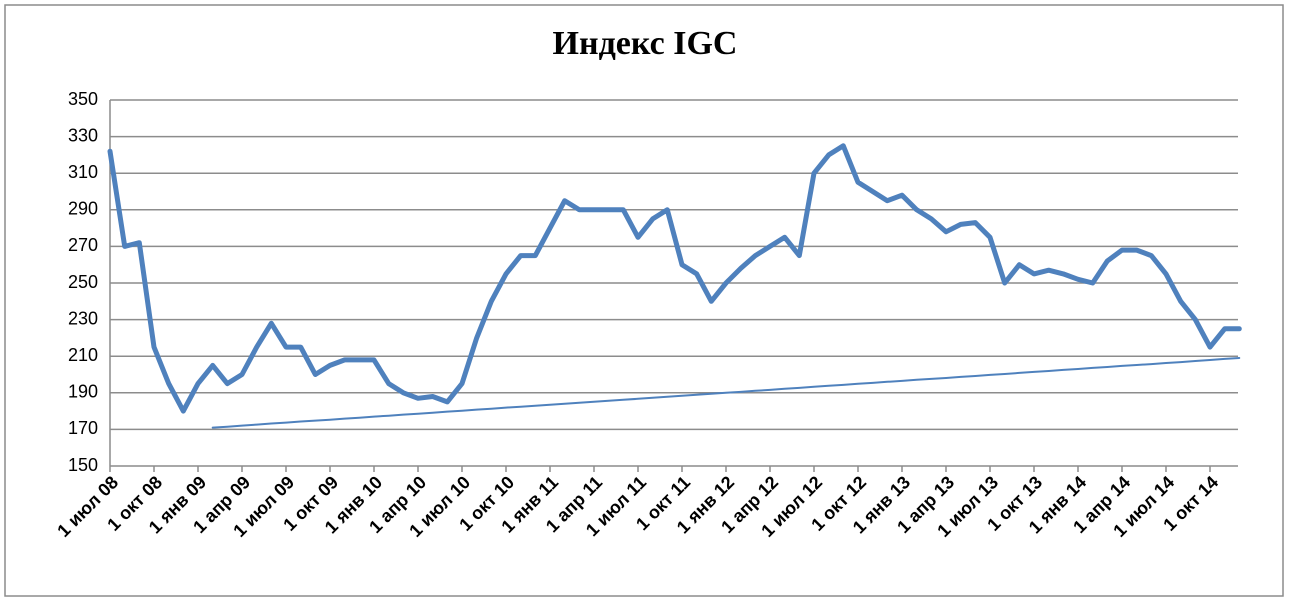 This screenshot has width=1289, height=603. I want to click on y-tick-label: 350, so click(83, 99).